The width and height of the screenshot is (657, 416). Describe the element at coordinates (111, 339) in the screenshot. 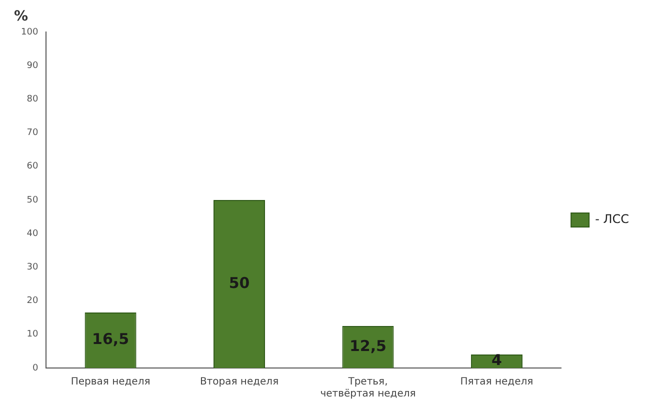

I see `data-label: 16,5` at that location.